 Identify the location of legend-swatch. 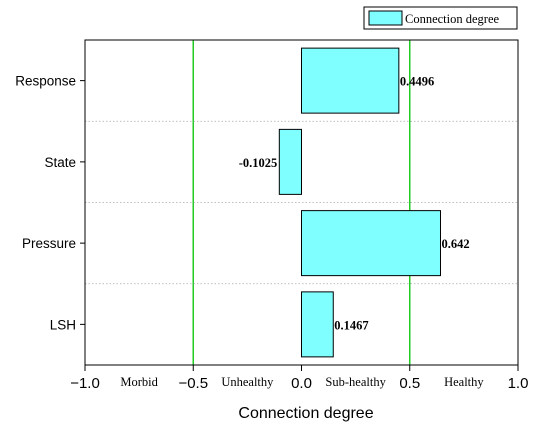
(385, 18).